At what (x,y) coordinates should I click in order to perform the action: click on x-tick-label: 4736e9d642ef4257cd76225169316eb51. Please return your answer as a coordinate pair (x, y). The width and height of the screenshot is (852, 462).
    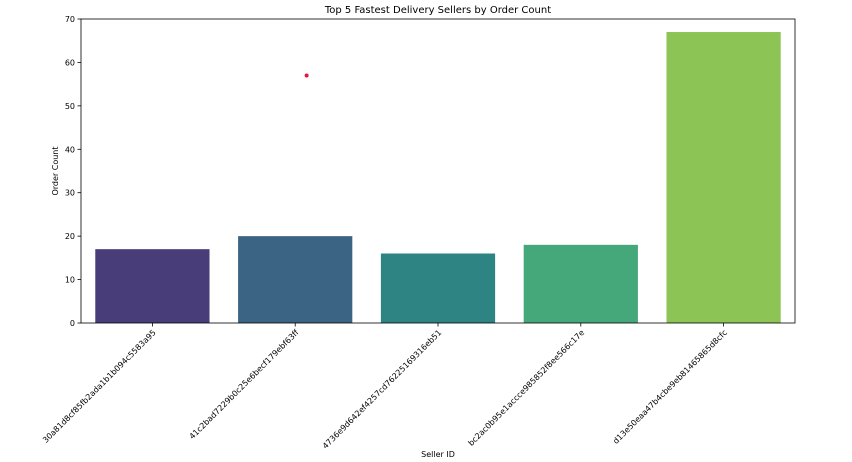
    Looking at the image, I should click on (382, 389).